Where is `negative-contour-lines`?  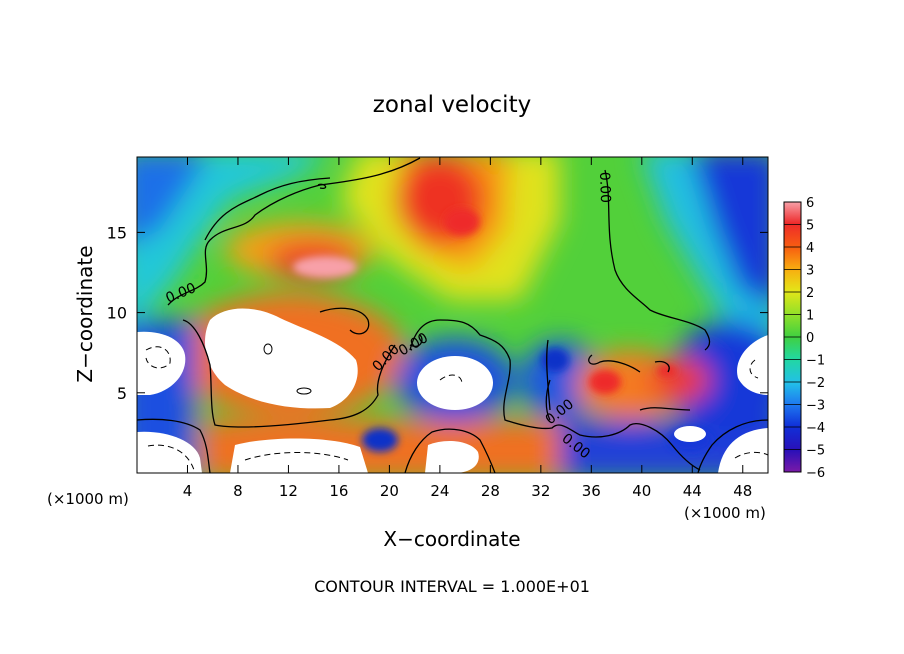
negative-contour-lines is located at coordinates (456, 408).